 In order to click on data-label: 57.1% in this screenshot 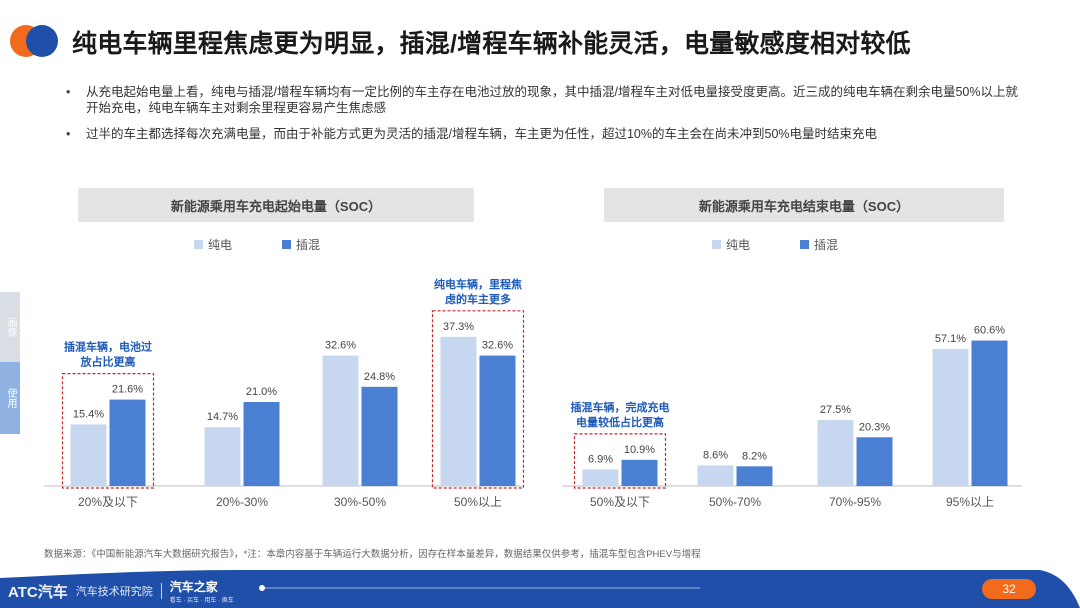, I will do `click(950, 339)`.